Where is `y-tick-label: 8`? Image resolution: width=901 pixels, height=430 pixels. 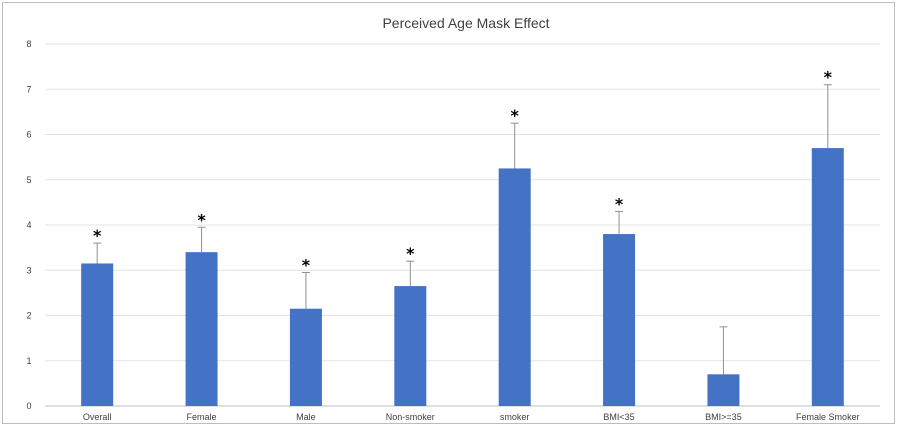
y-tick-label: 8 is located at coordinates (28, 44).